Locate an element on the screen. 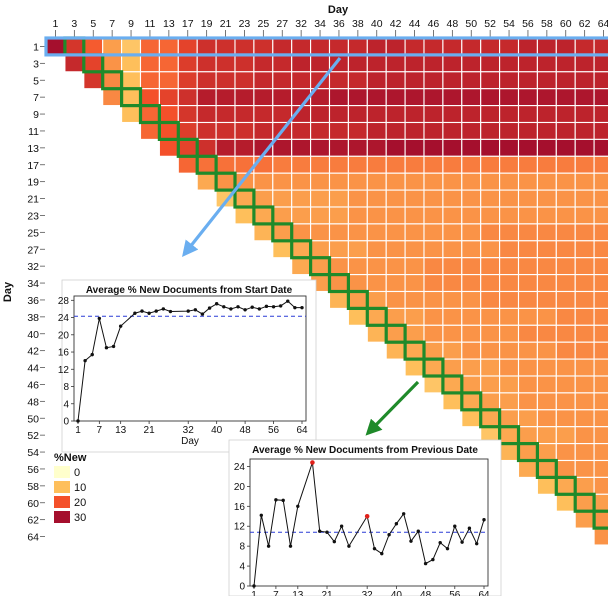 The width and height of the screenshot is (608, 596). arrow-to-start-chart is located at coordinates (262, 157).